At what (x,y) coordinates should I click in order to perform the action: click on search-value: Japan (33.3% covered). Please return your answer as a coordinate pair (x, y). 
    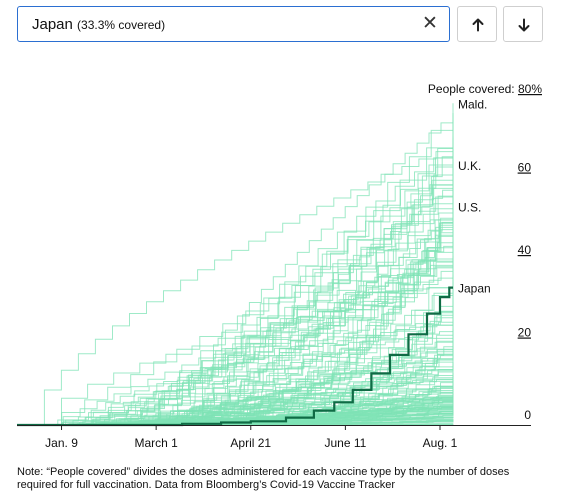
    Looking at the image, I should click on (98, 24).